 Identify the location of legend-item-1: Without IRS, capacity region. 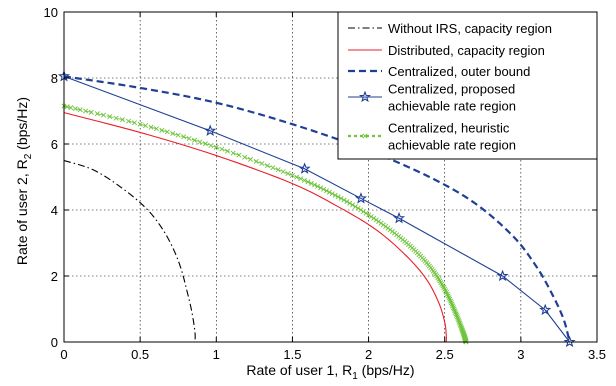
(450, 28).